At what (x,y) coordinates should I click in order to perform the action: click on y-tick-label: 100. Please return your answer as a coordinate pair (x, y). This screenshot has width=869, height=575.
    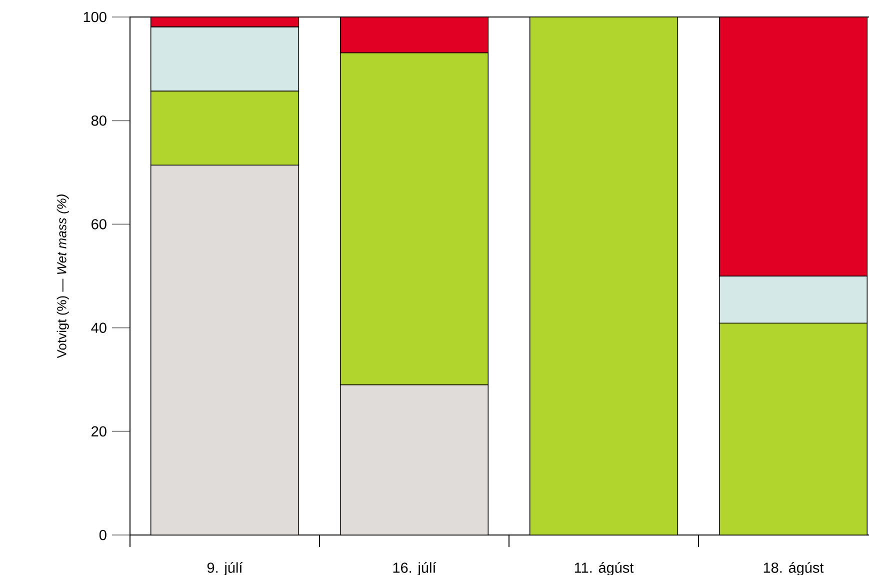
    Looking at the image, I should click on (95, 17).